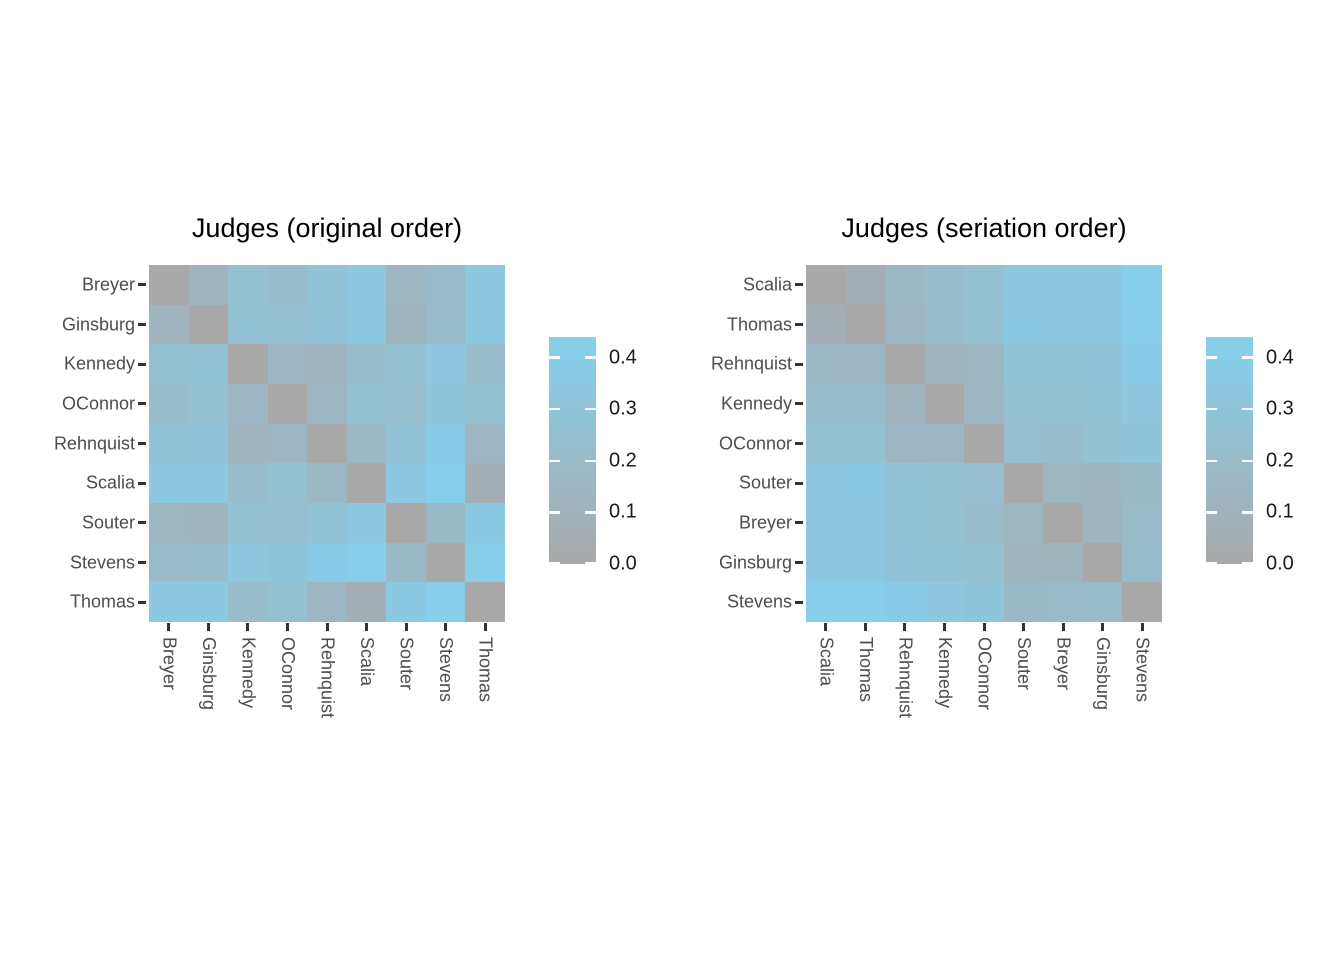  I want to click on x-tick-label: Stevens, so click(1142, 670).